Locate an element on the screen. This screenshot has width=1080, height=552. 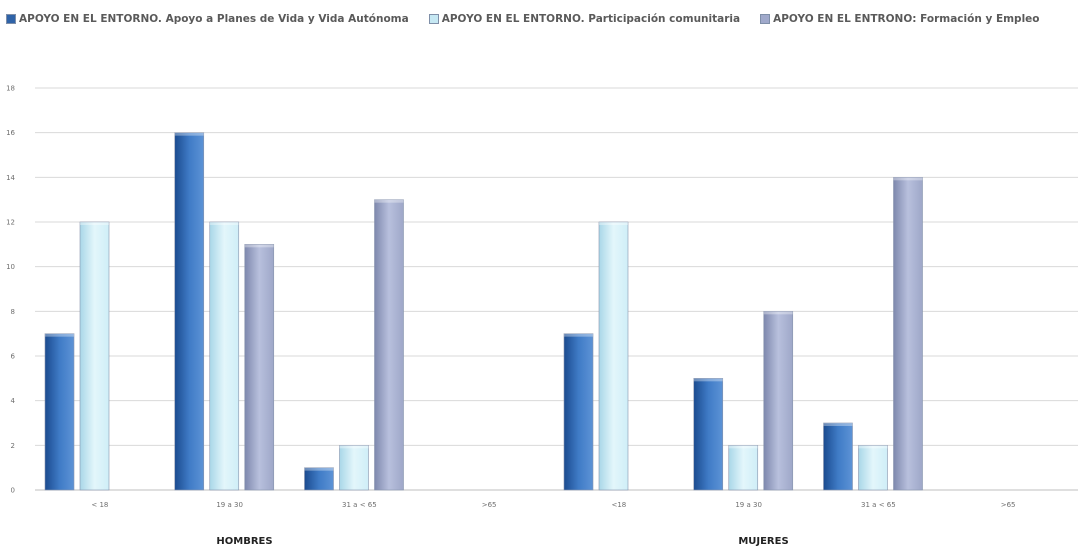
group-label: MUJERES is located at coordinates (763, 541).